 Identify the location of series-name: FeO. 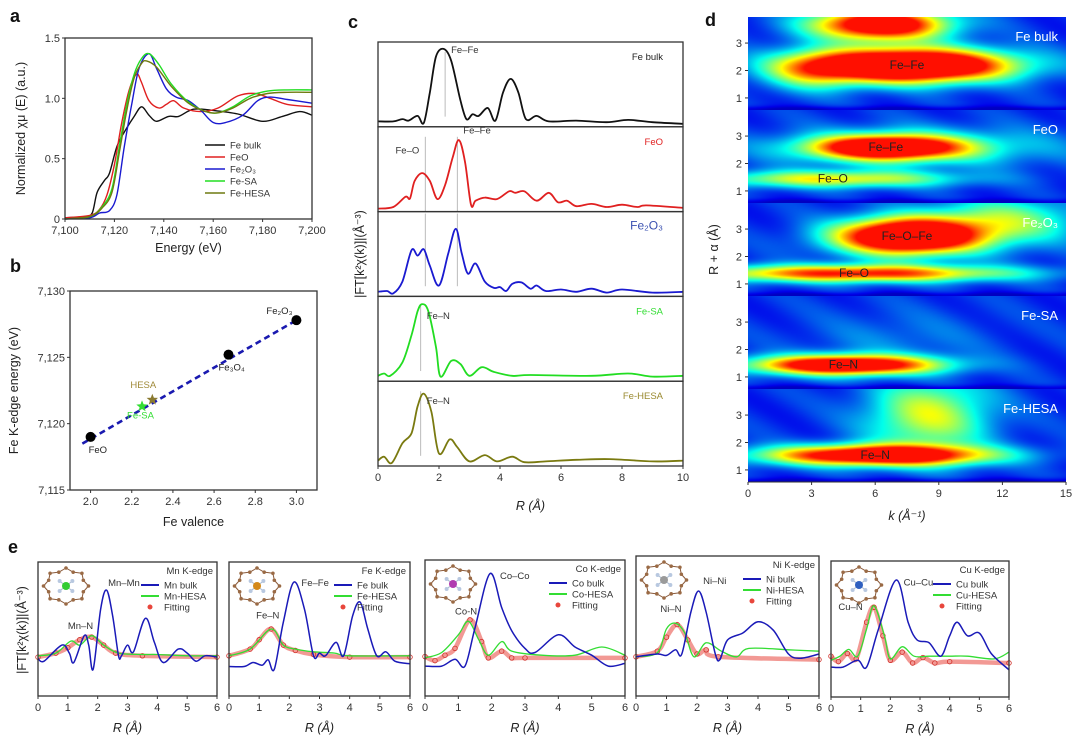
(654, 142).